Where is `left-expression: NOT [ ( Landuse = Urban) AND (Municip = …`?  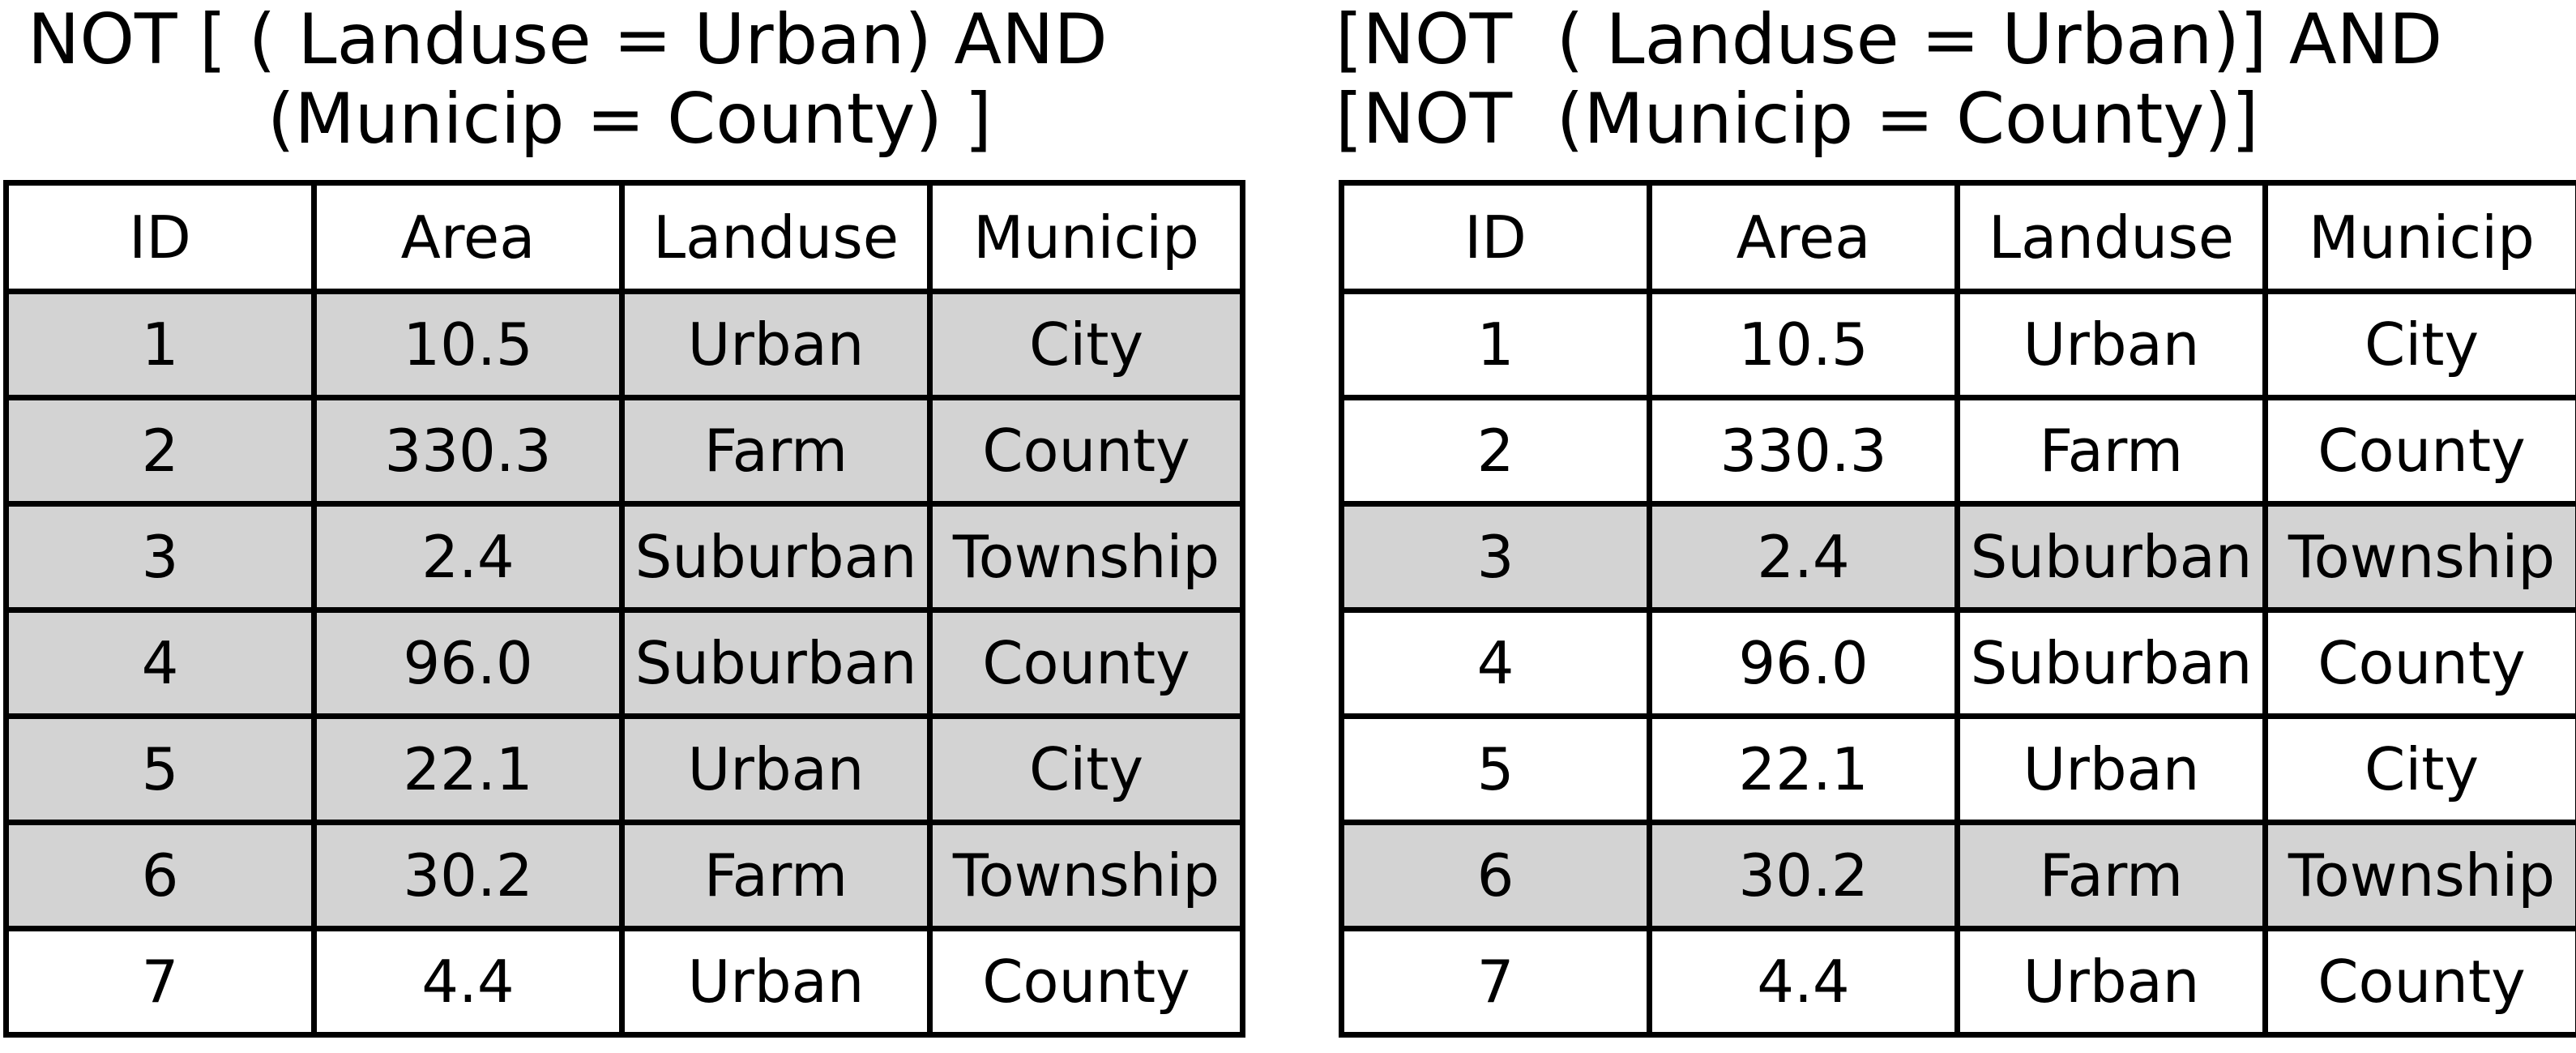 left-expression: NOT [ ( Landuse = Urban) AND (Municip = … is located at coordinates (554, 91).